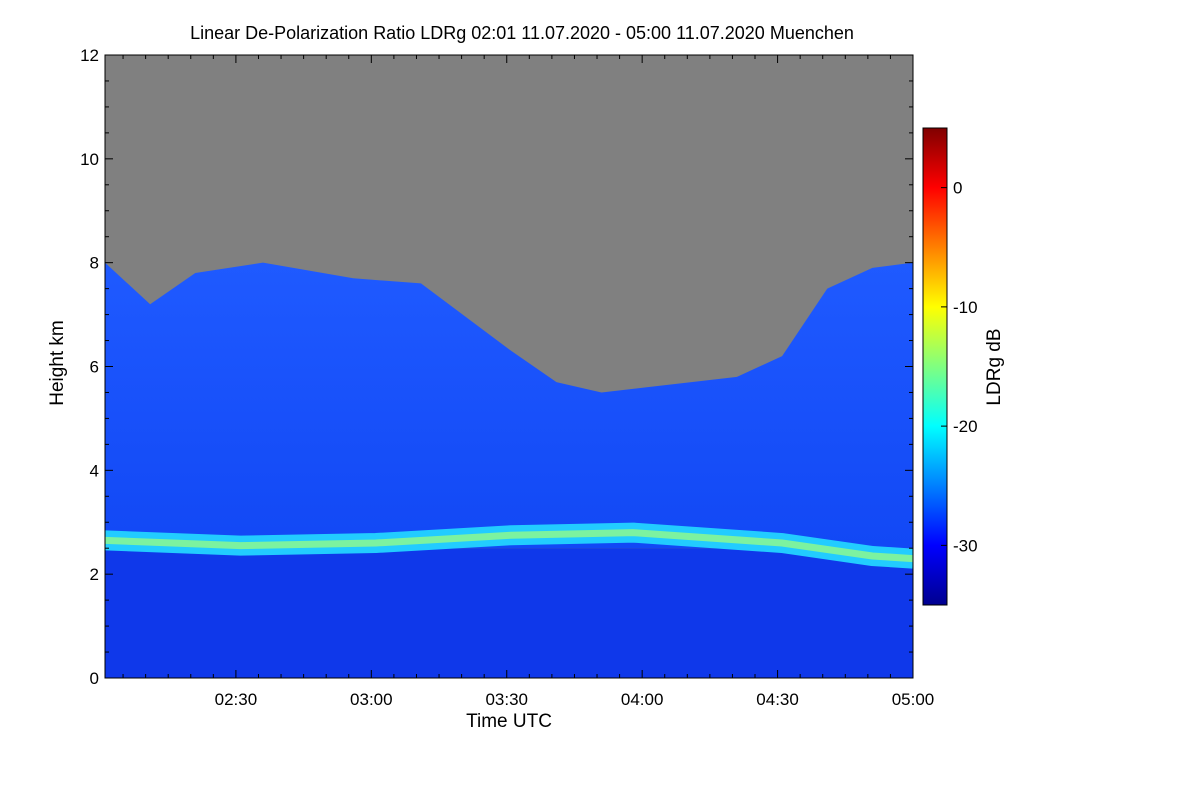 The width and height of the screenshot is (1200, 800). What do you see at coordinates (94, 678) in the screenshot?
I see `y-tick-label: 0` at bounding box center [94, 678].